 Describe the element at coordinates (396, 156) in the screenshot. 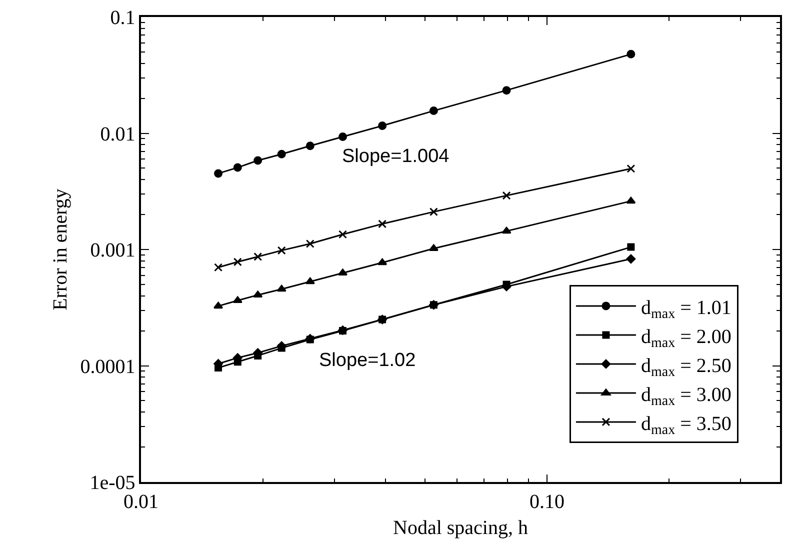

I see `annotation: Slope=1.004` at that location.